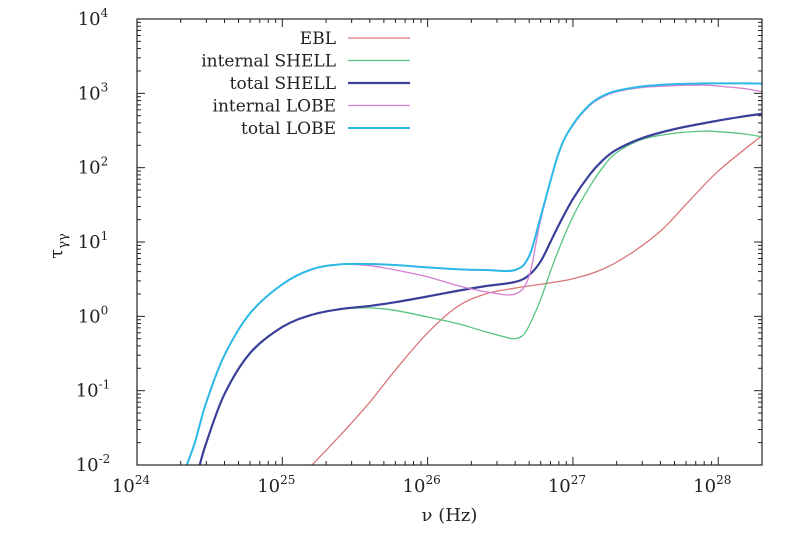 This screenshot has height=533, width=800. What do you see at coordinates (56, 254) in the screenshot?
I see `y-axis-label-symbol: τ` at bounding box center [56, 254].